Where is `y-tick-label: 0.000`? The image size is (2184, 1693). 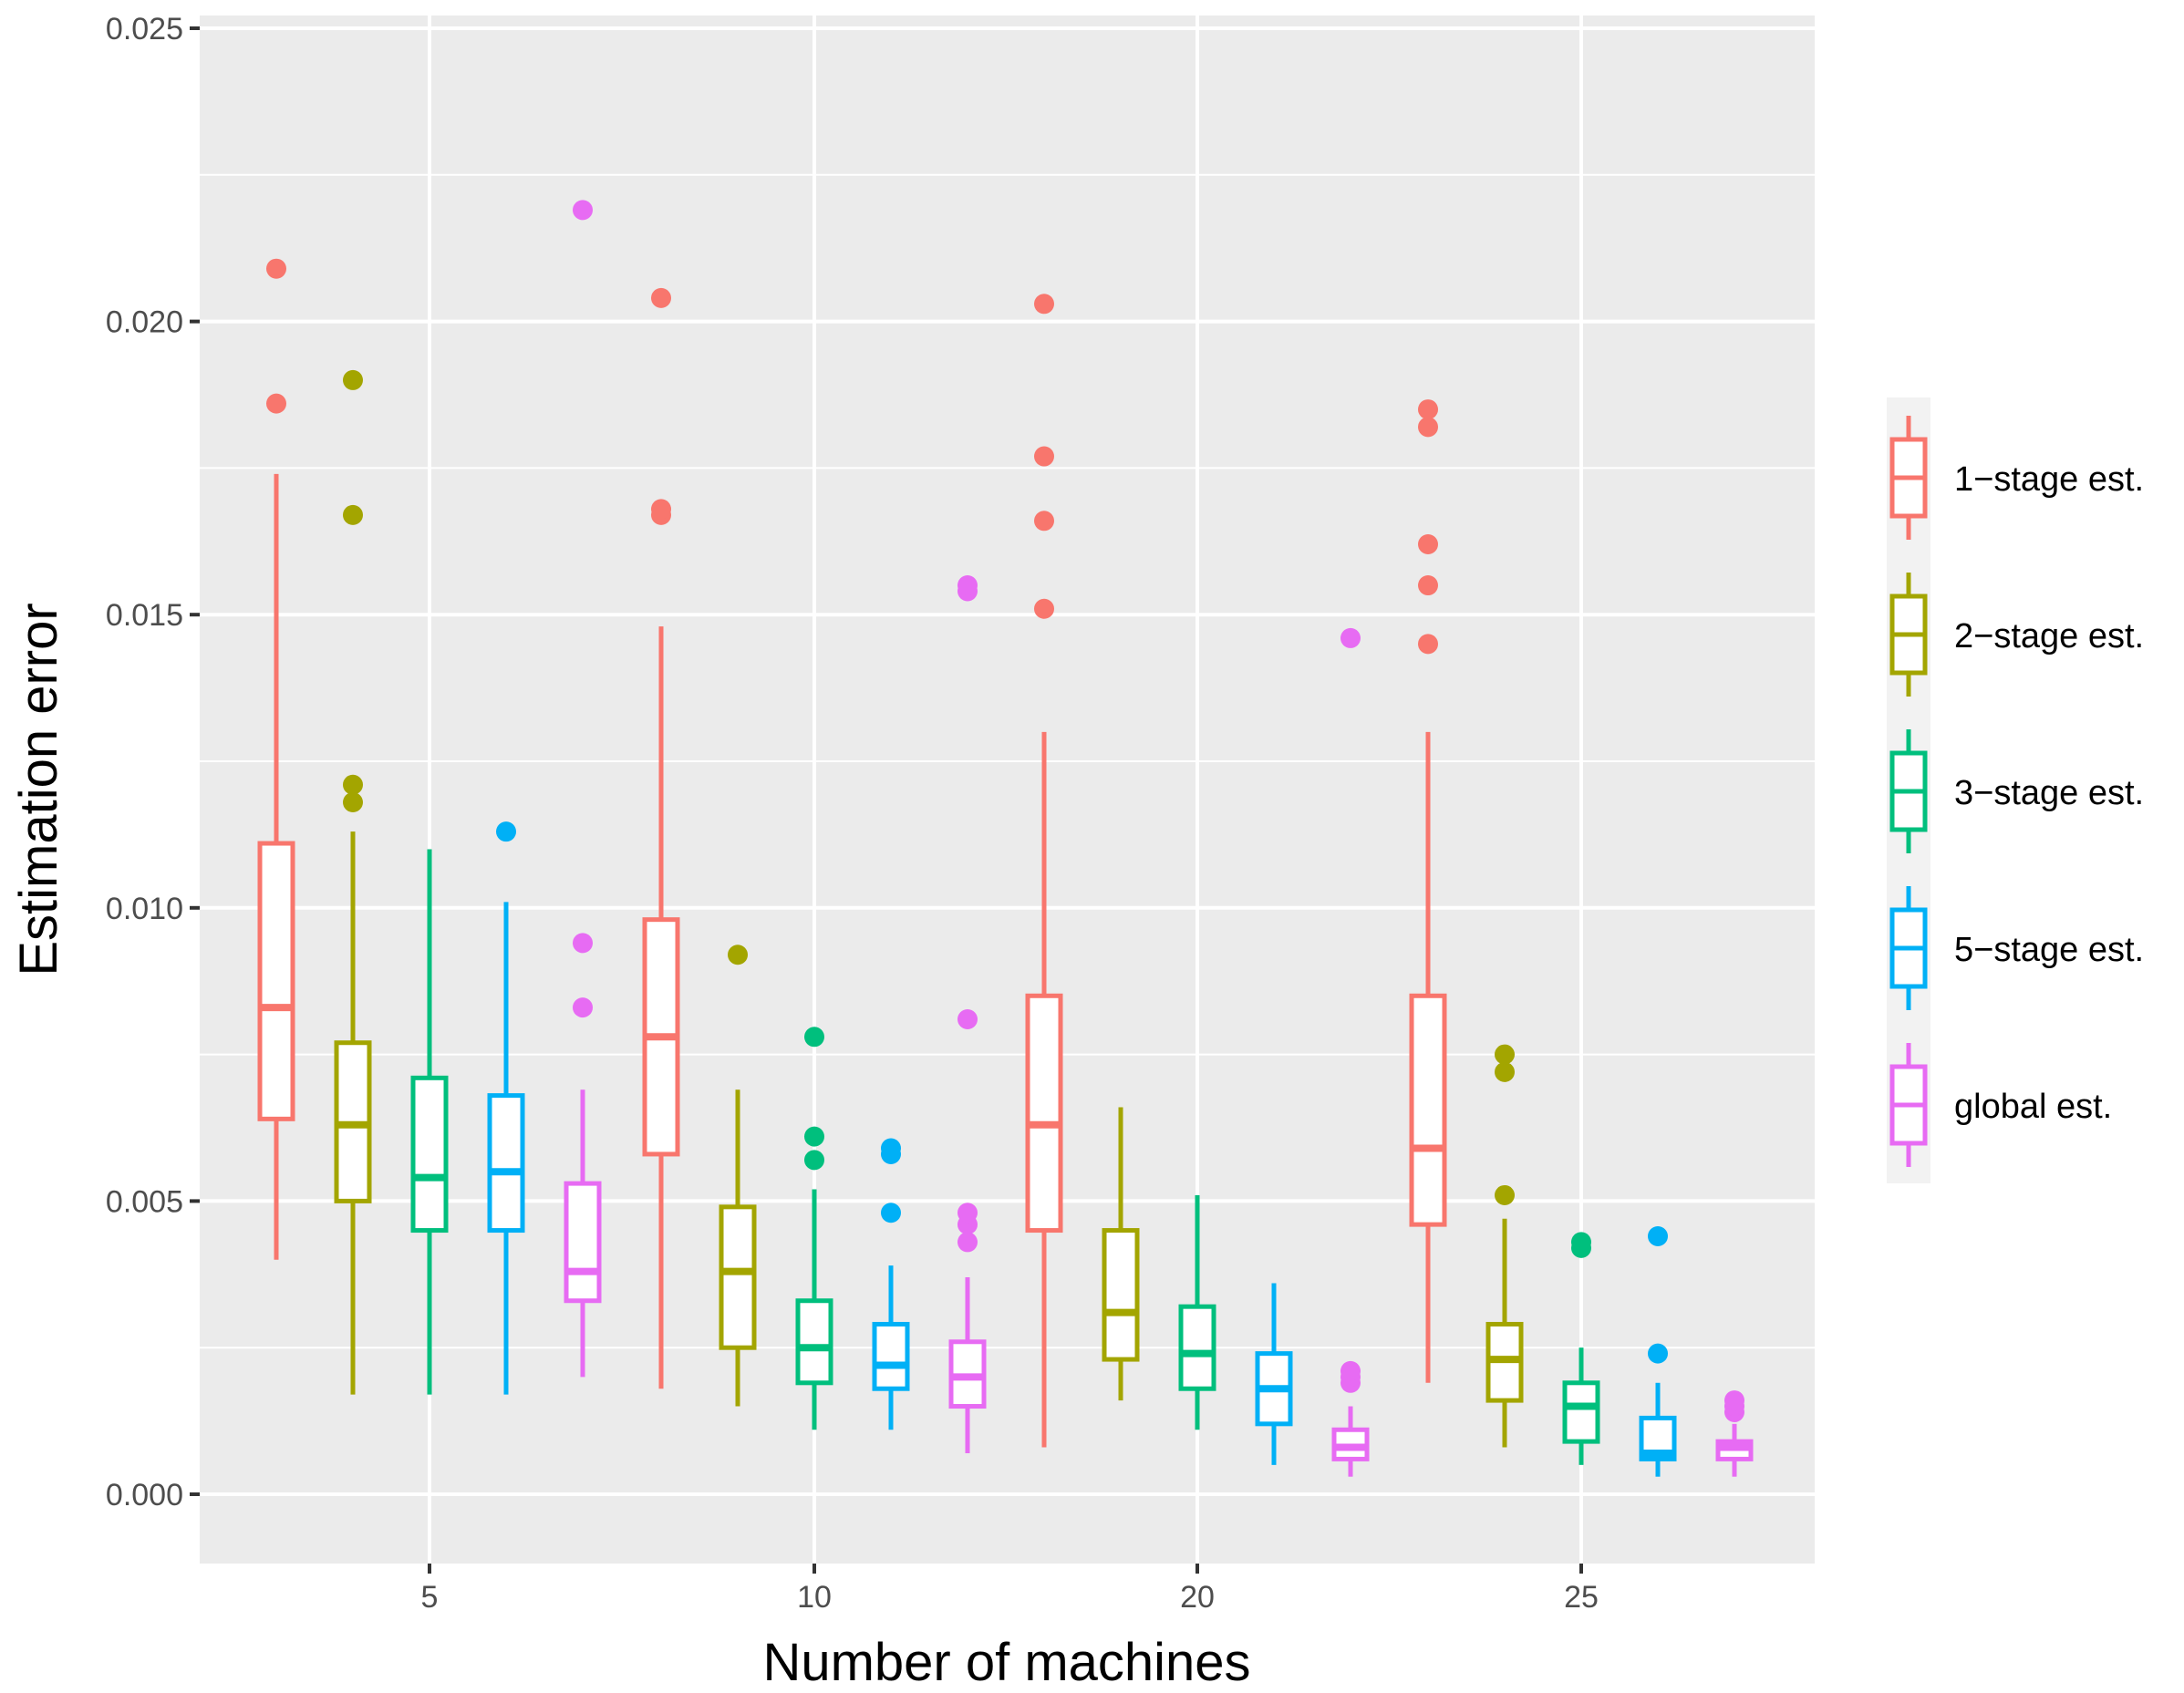 y-tick-label: 0.000 is located at coordinates (144, 1495).